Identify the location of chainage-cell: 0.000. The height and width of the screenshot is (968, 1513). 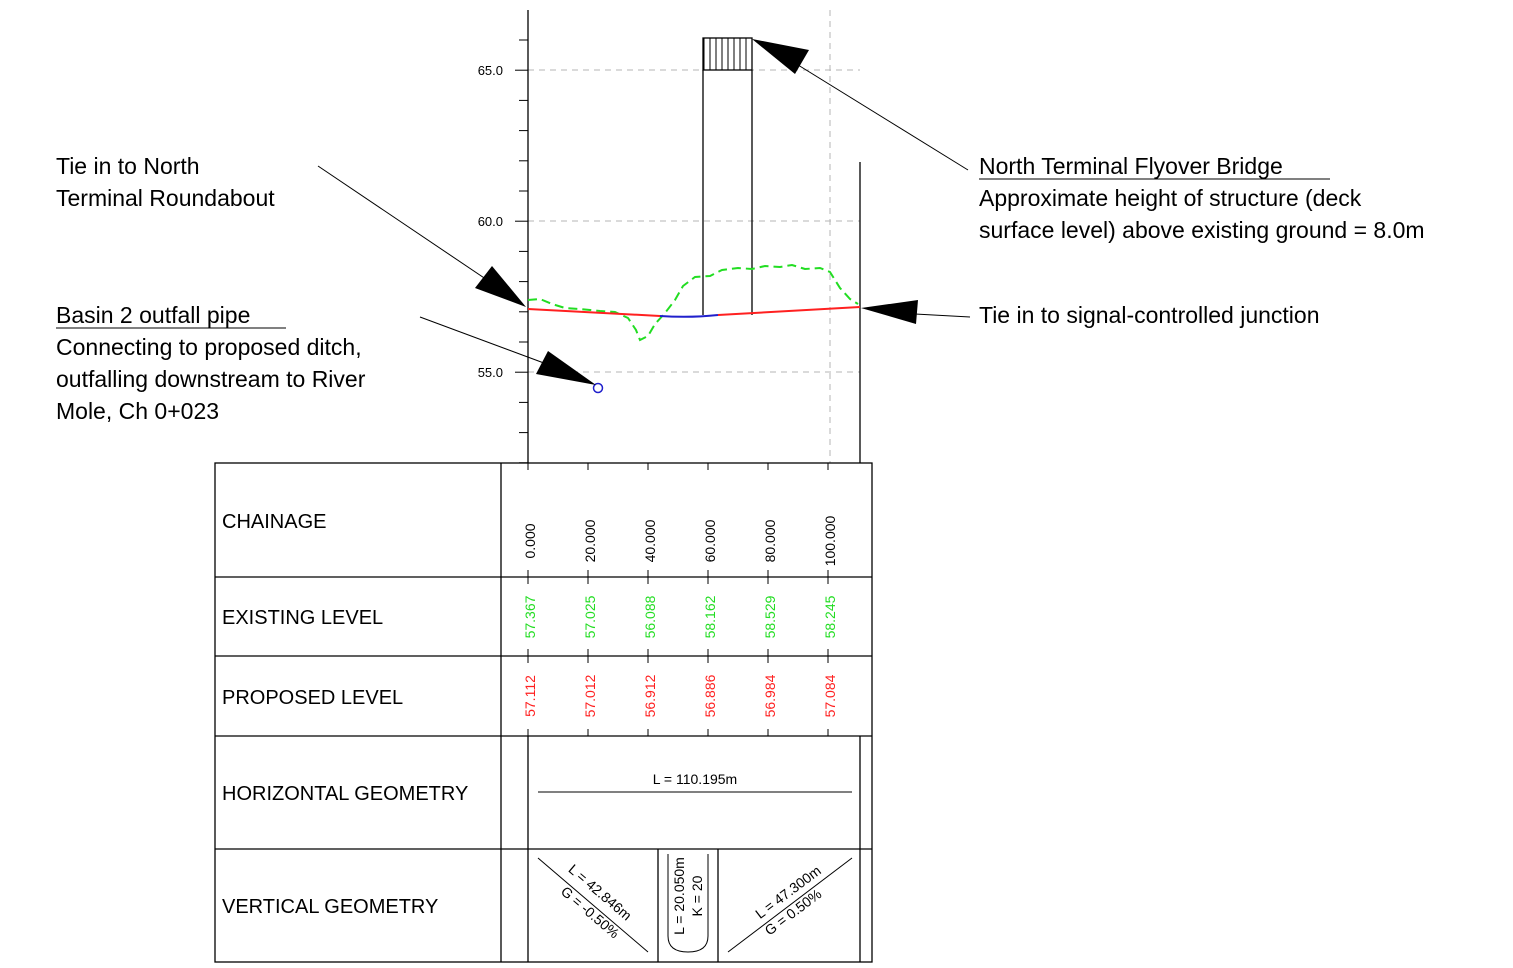
(530, 540).